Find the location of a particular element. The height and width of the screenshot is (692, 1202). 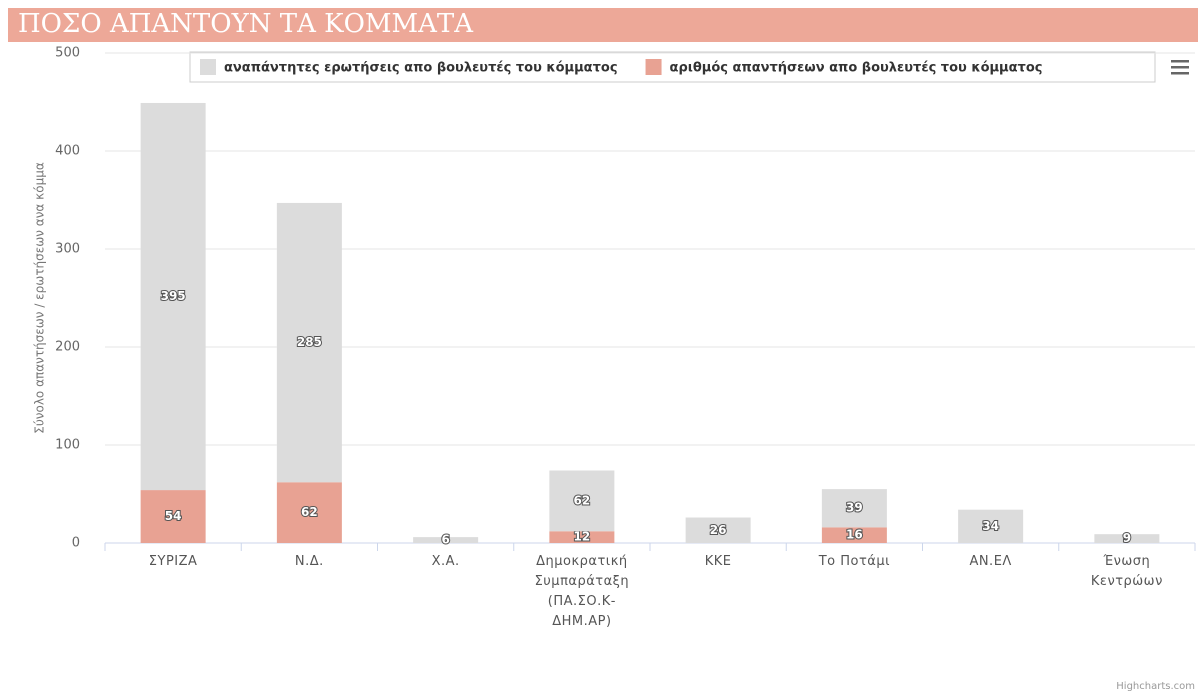

x-tick-label: Ένωση Κεντρώων is located at coordinates (1126, 571).